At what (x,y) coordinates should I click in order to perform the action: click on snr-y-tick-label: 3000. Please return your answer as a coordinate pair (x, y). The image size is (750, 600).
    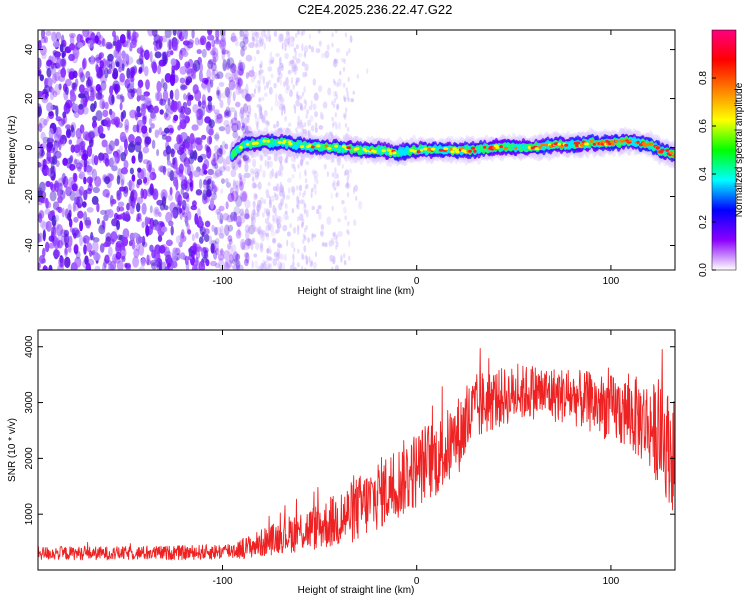
    Looking at the image, I should click on (29, 402).